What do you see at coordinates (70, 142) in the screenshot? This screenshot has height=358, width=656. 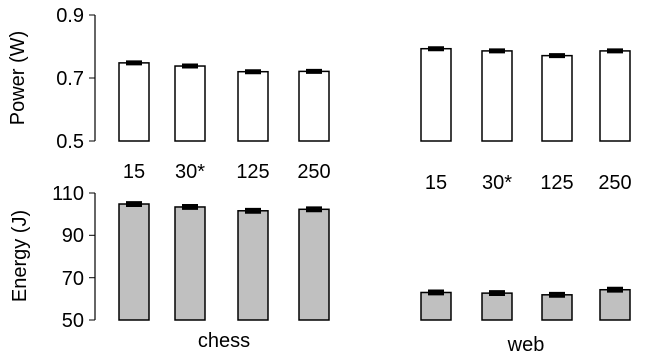 I see `power-tick-label: 0.5` at bounding box center [70, 142].